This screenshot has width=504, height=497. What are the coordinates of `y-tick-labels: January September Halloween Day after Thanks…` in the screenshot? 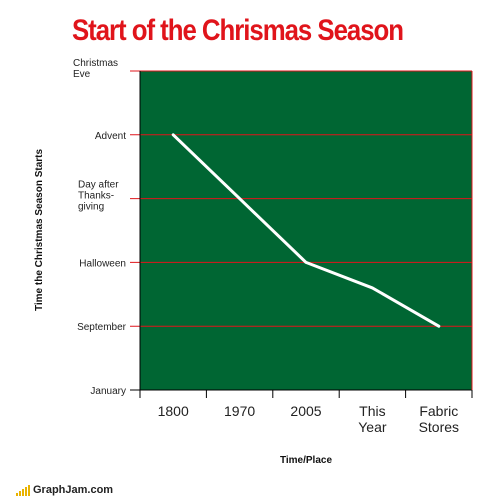 It's located at (100, 227).